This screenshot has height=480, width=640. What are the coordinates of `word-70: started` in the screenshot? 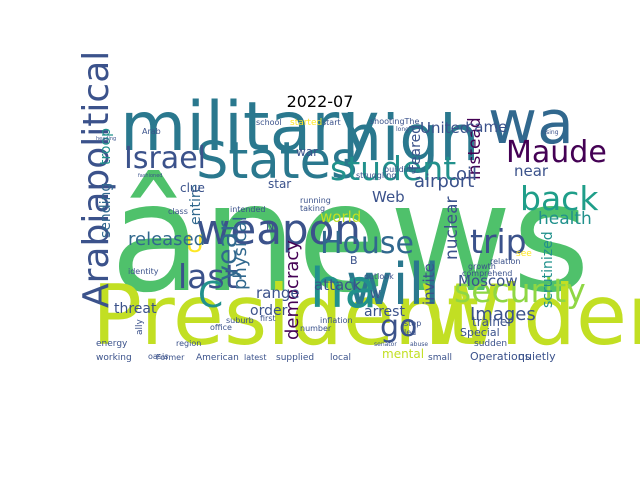 It's located at (306, 123).